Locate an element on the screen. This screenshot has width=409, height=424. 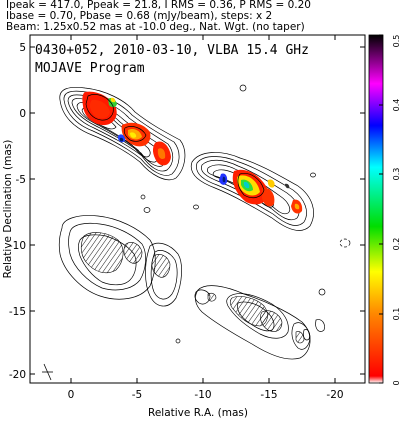
y-tick-label: 0 is located at coordinates (22, 114).